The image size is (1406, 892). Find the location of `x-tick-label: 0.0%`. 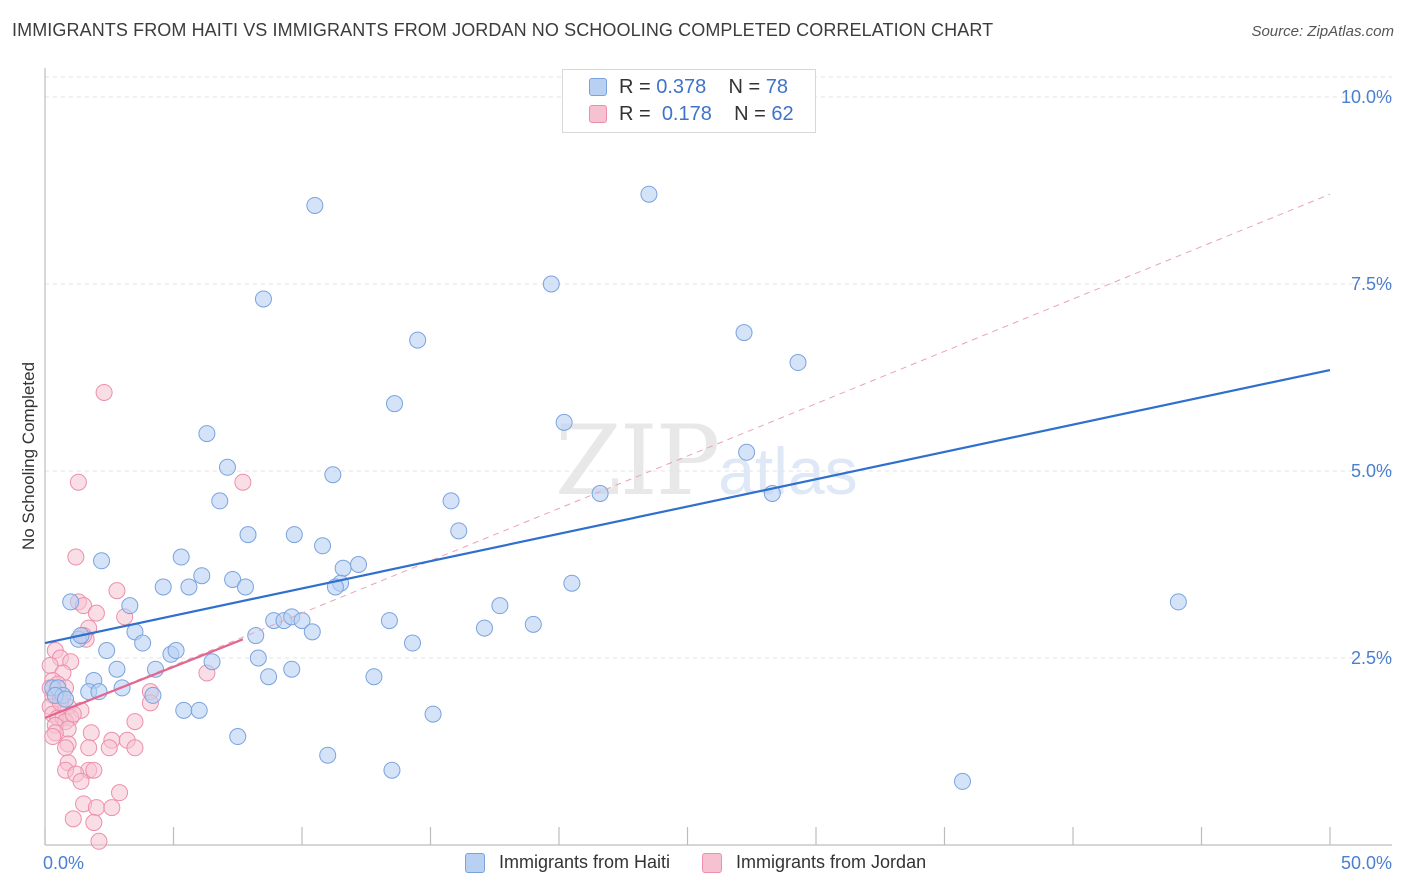

x-tick-label: 0.0% is located at coordinates (63, 863).